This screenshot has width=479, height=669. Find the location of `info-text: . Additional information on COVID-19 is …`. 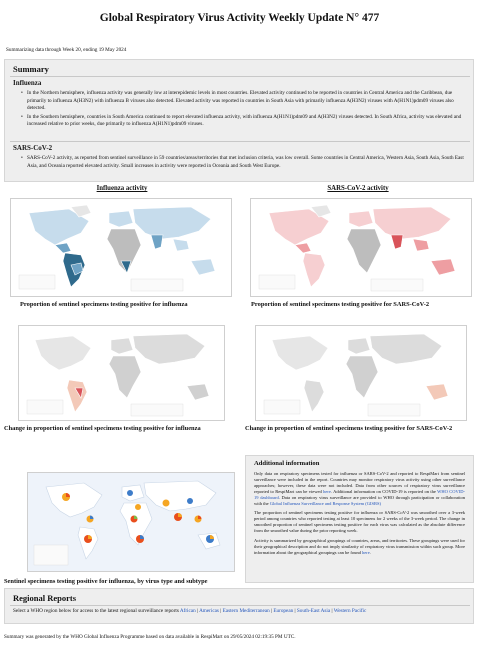

info-text: . Additional information on COVID-19 is … is located at coordinates (383, 491).